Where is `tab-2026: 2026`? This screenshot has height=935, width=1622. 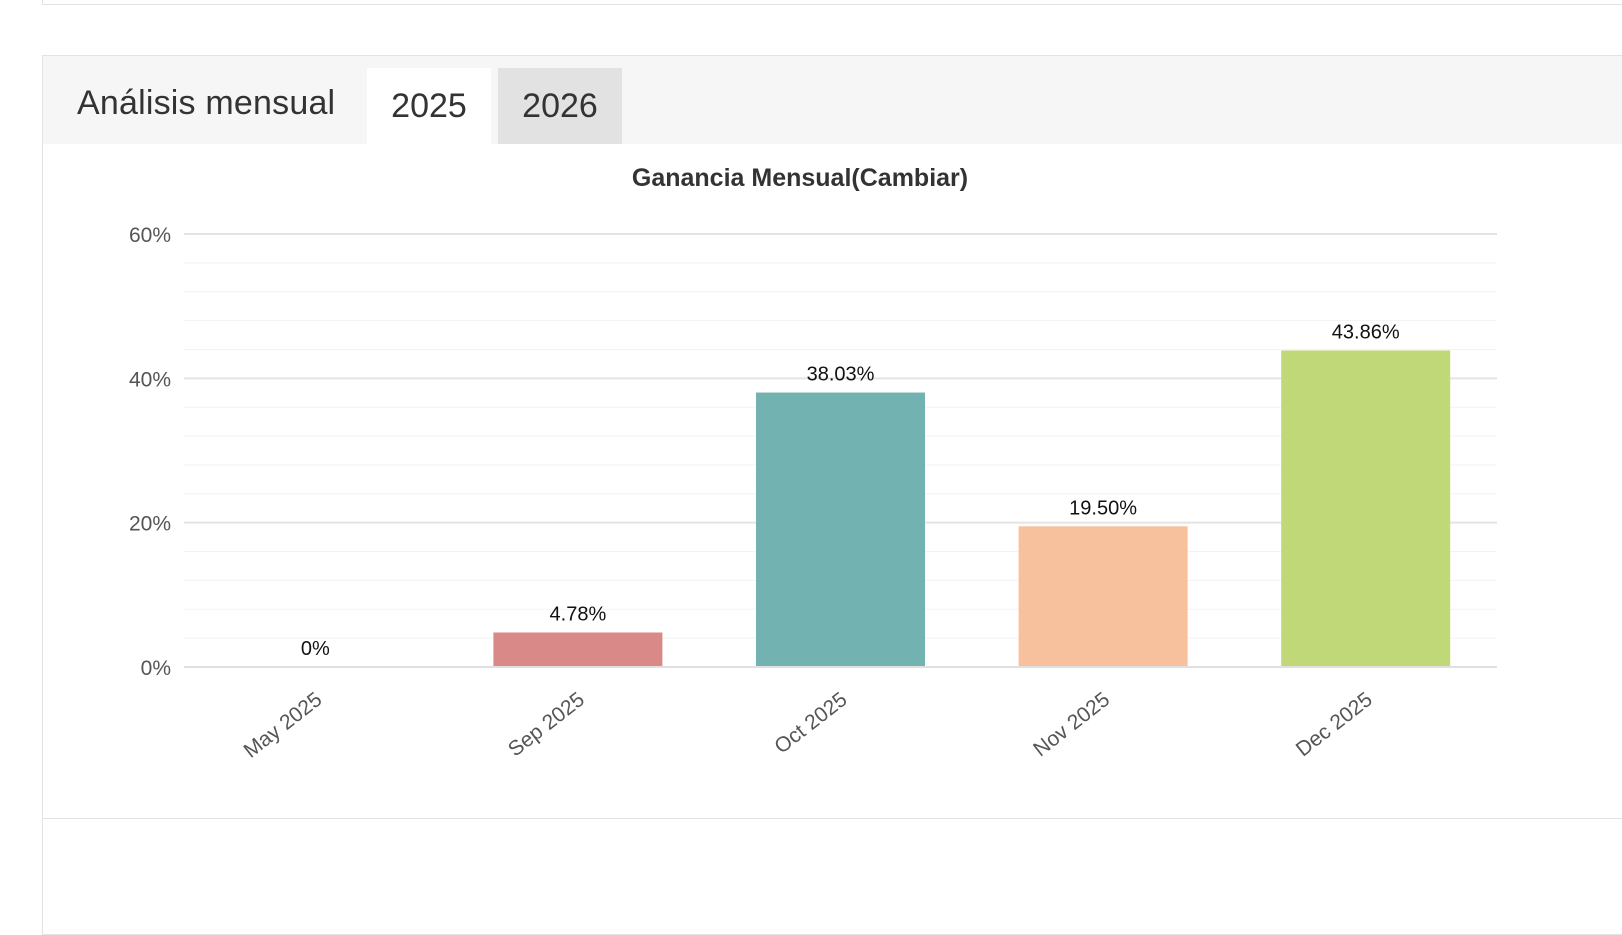
tab-2026: 2026 is located at coordinates (560, 106).